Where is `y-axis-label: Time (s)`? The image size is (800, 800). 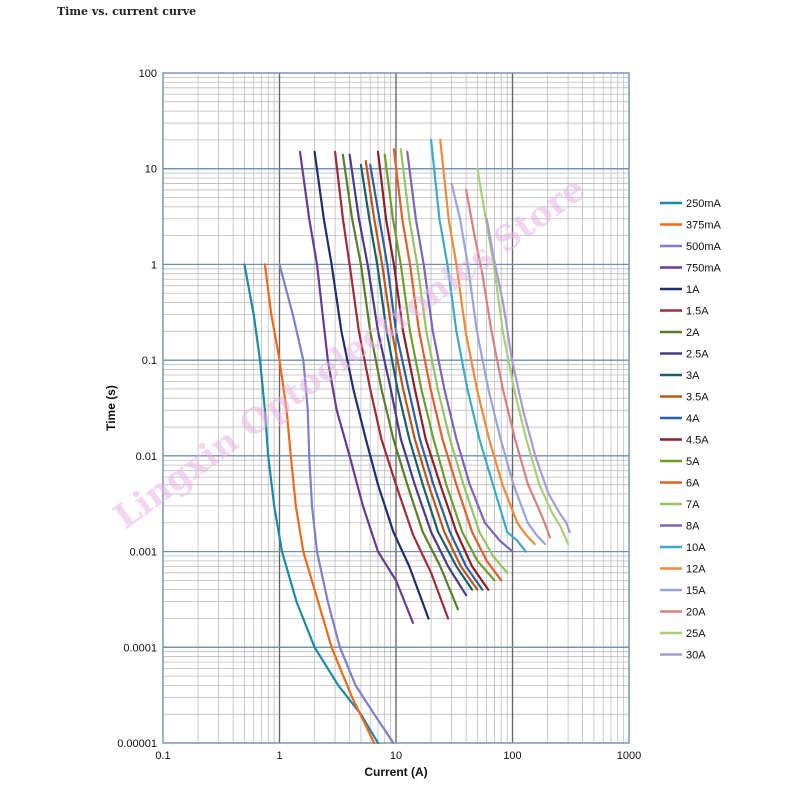
y-axis-label: Time (s) is located at coordinates (111, 408).